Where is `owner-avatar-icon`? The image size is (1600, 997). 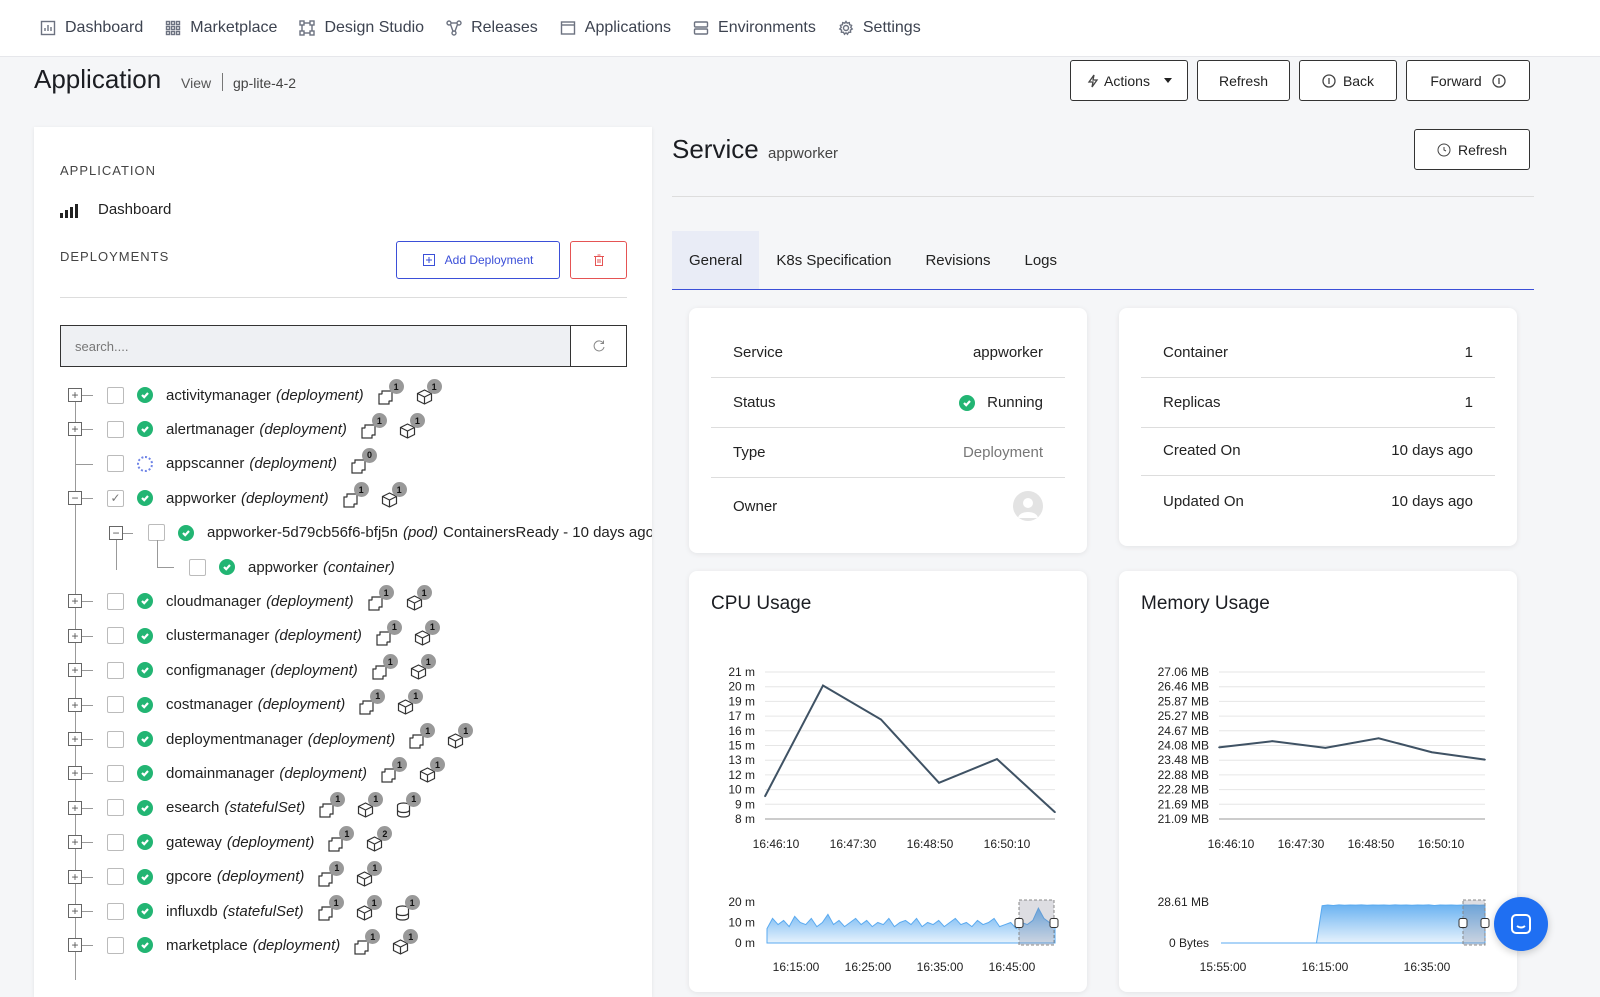
owner-avatar-icon is located at coordinates (1028, 506).